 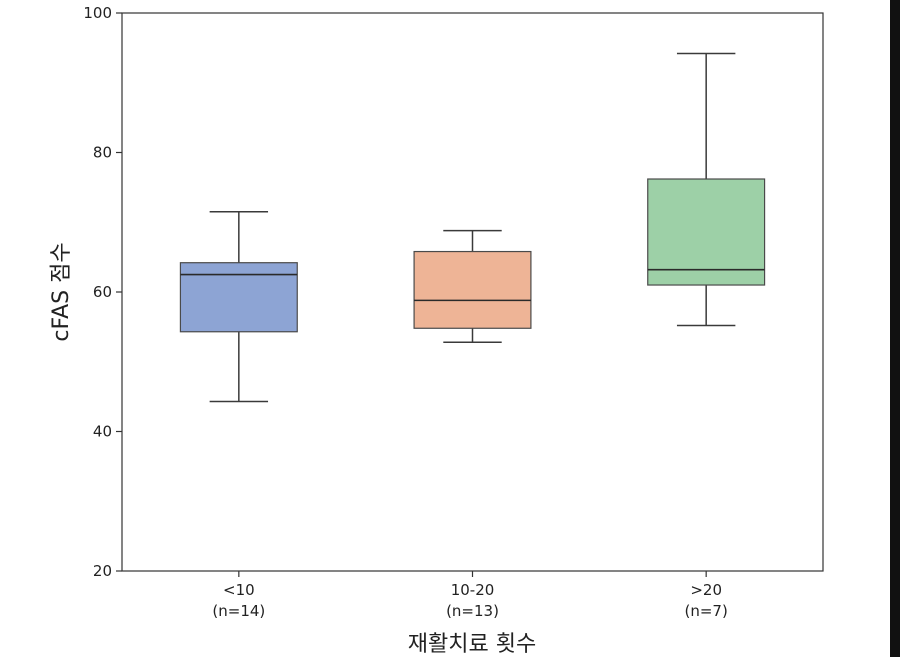 What do you see at coordinates (61, 291) in the screenshot?
I see `y-axis-title: cFAS 점수` at bounding box center [61, 291].